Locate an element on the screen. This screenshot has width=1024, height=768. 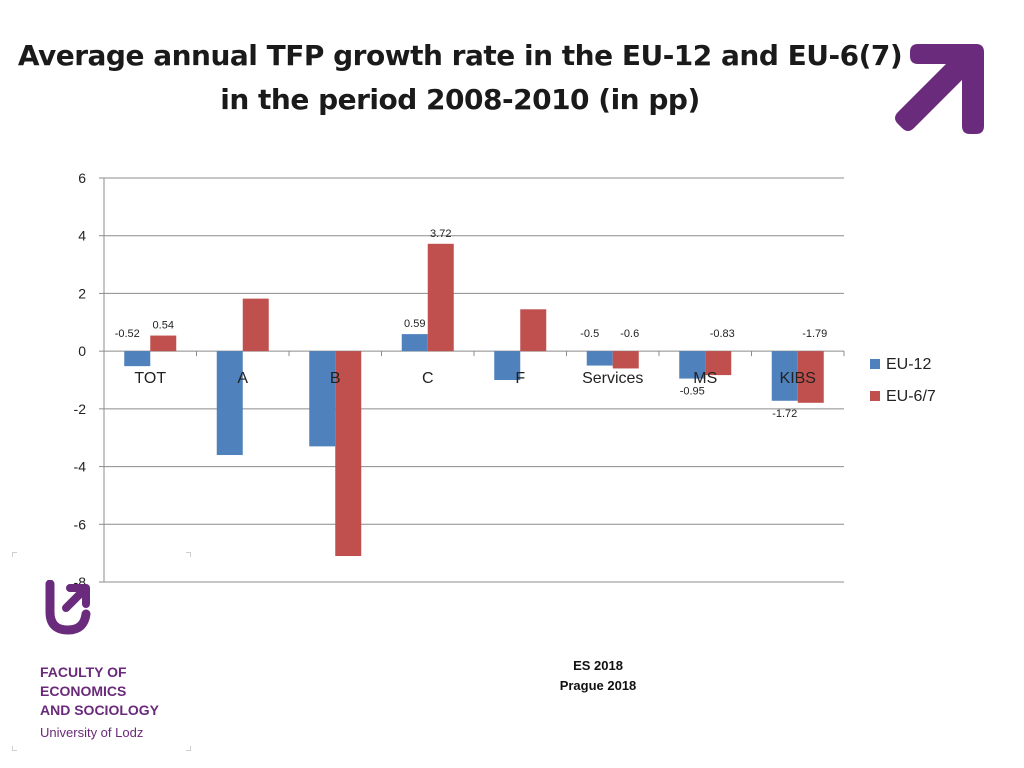
category-label: Services is located at coordinates (612, 378).